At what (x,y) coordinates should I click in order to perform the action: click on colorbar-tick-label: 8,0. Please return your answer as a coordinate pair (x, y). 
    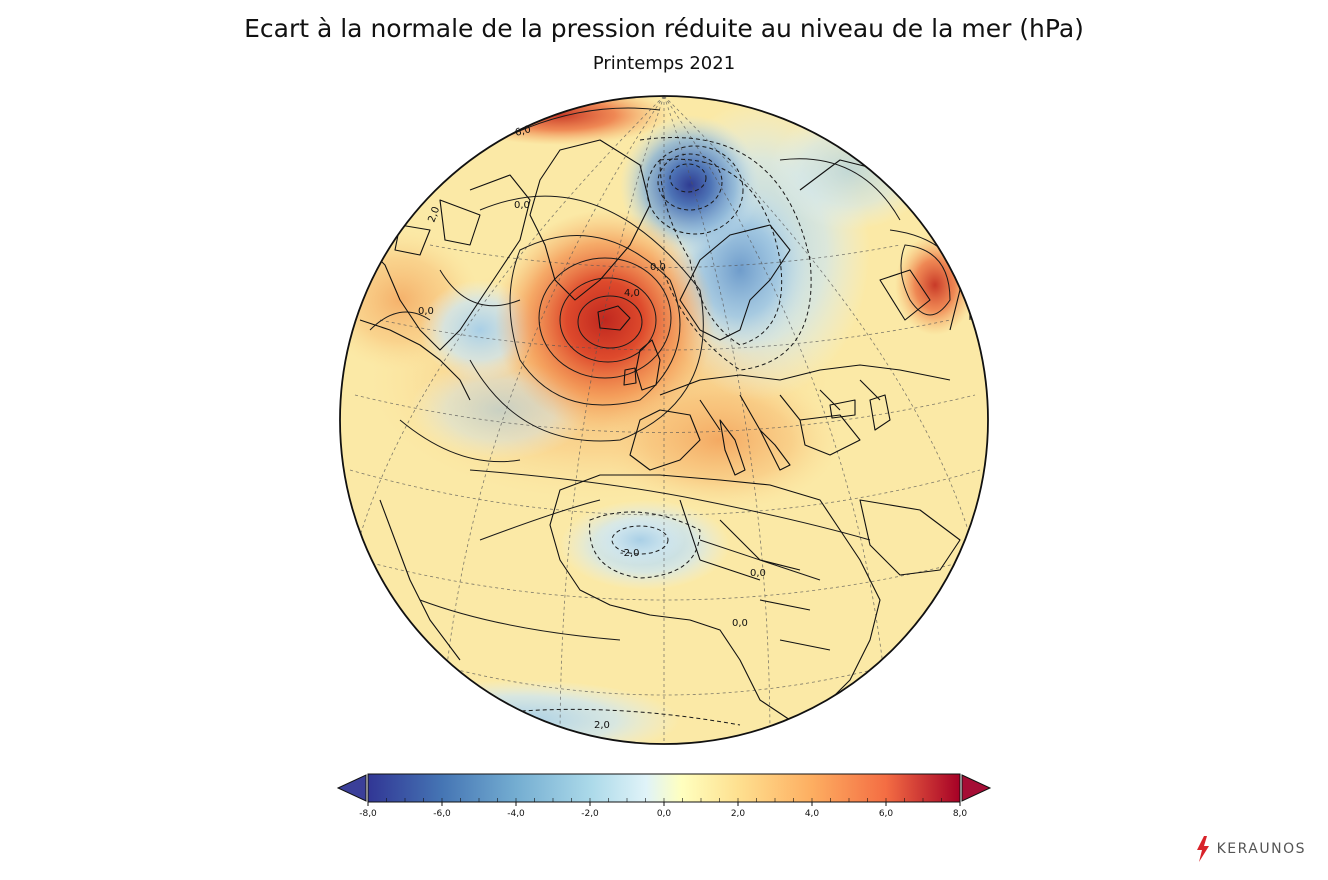
    Looking at the image, I should click on (960, 814).